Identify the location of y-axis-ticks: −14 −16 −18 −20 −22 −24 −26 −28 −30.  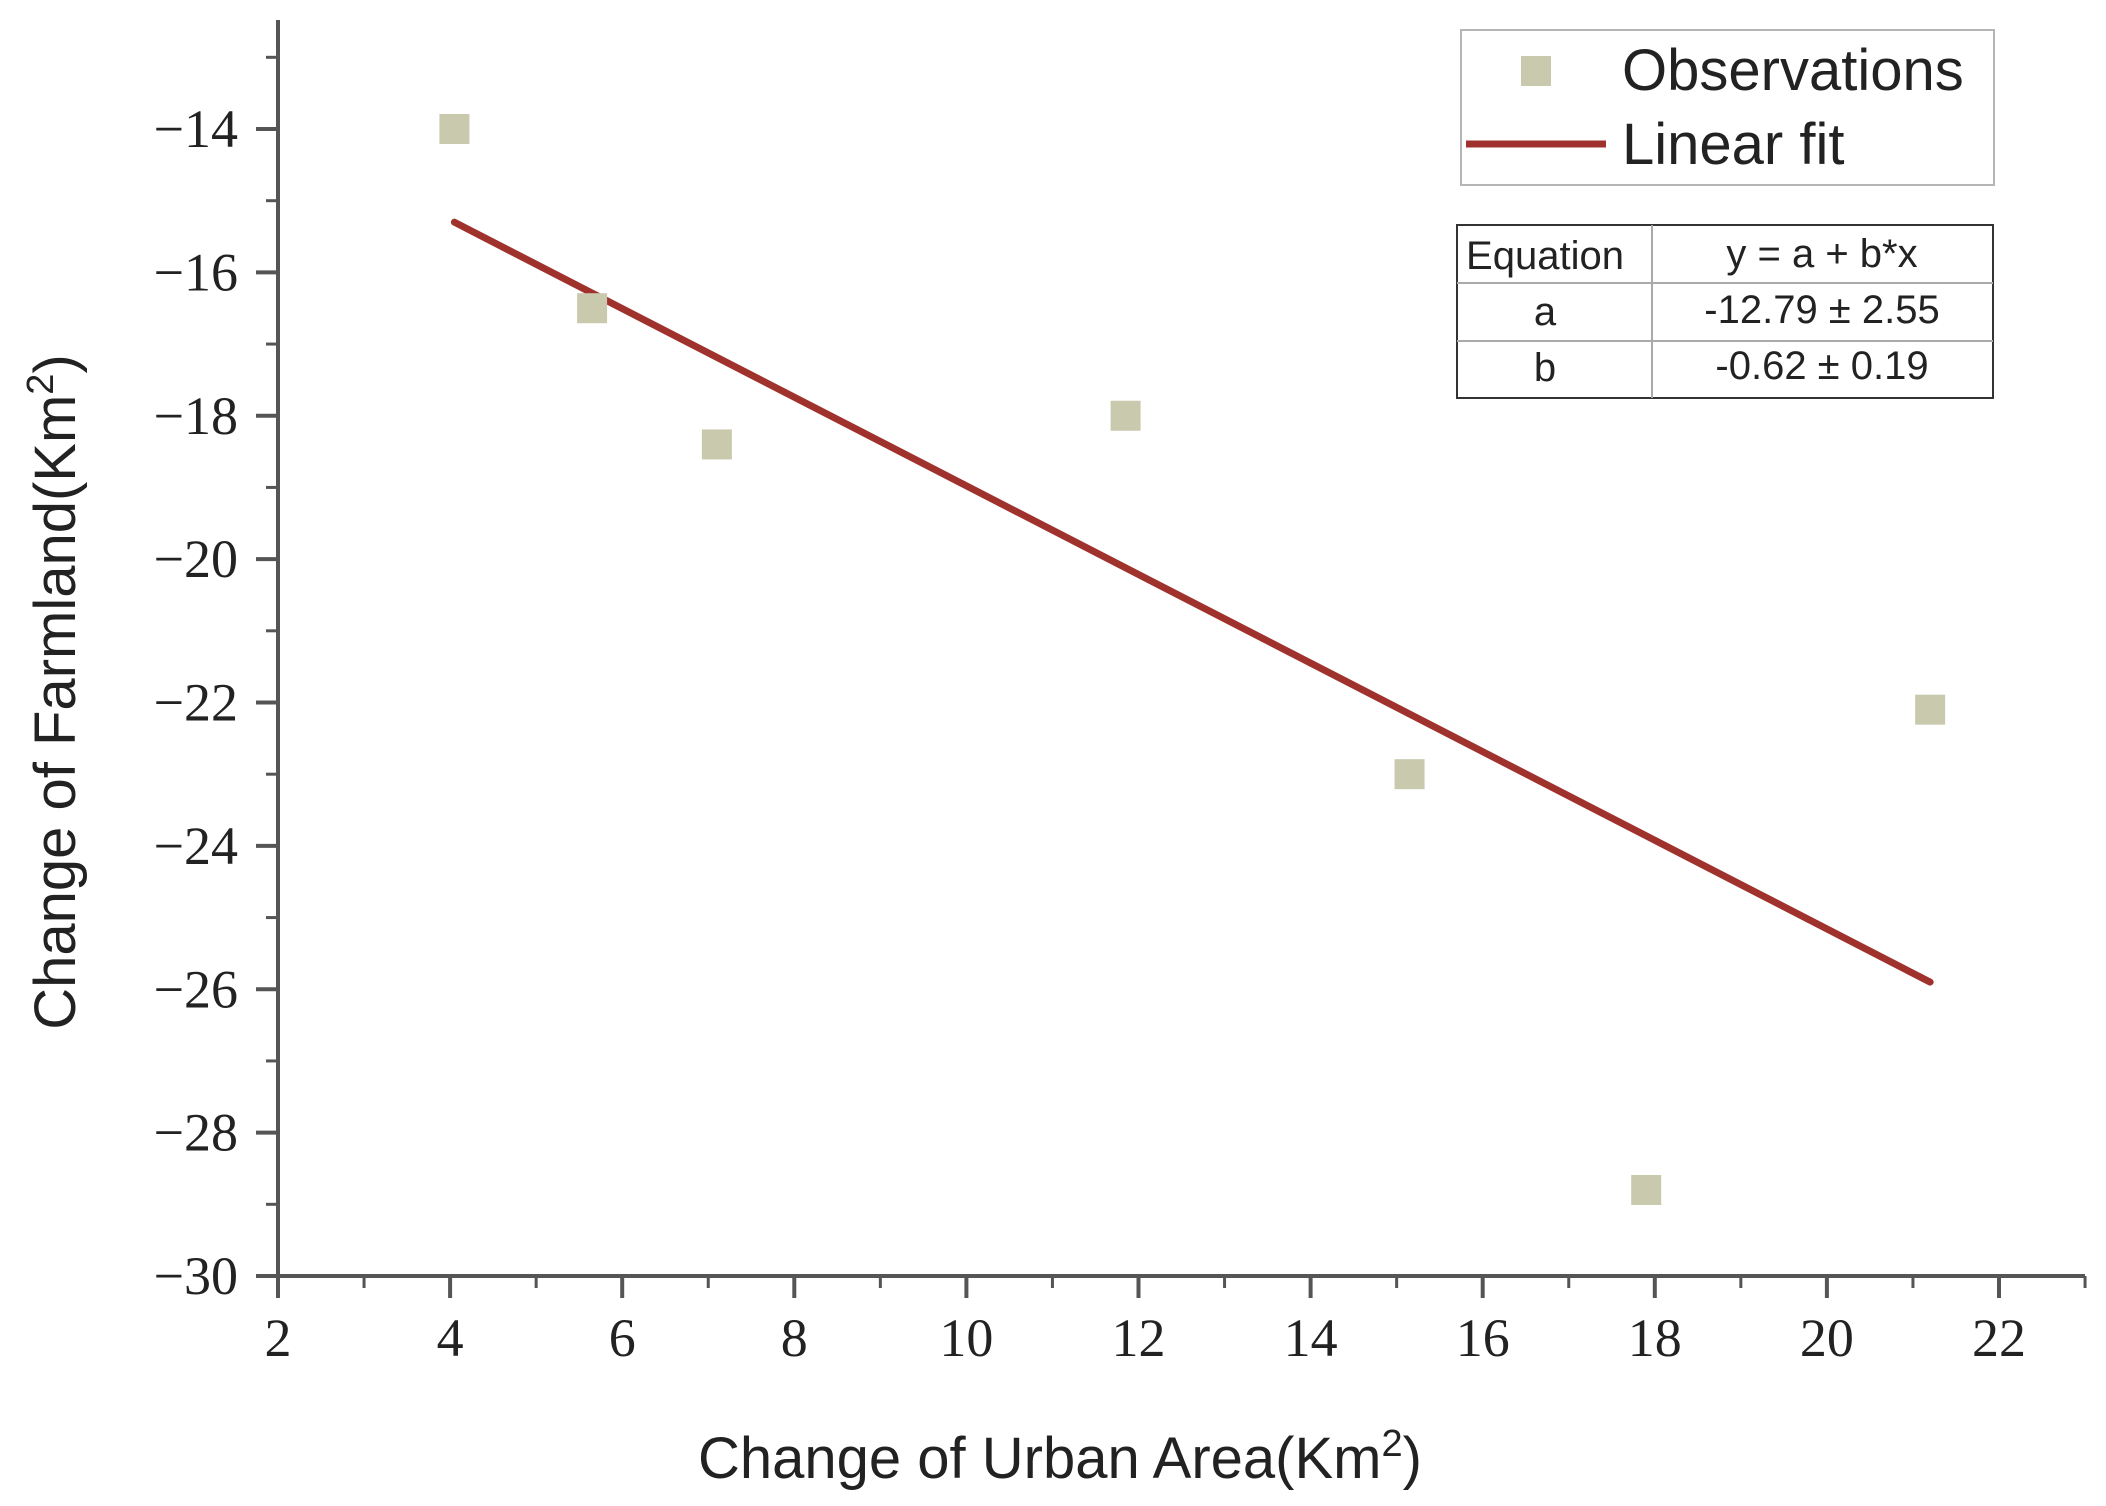
(216, 680).